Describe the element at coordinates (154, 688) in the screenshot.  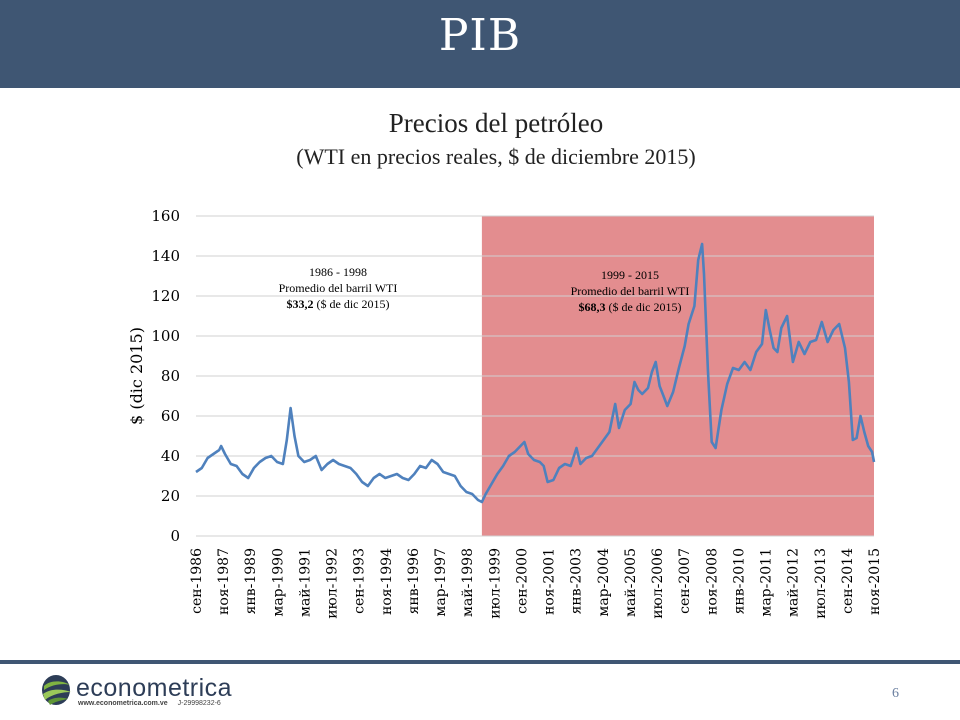
I see `logo-wordmark: econometrica` at that location.